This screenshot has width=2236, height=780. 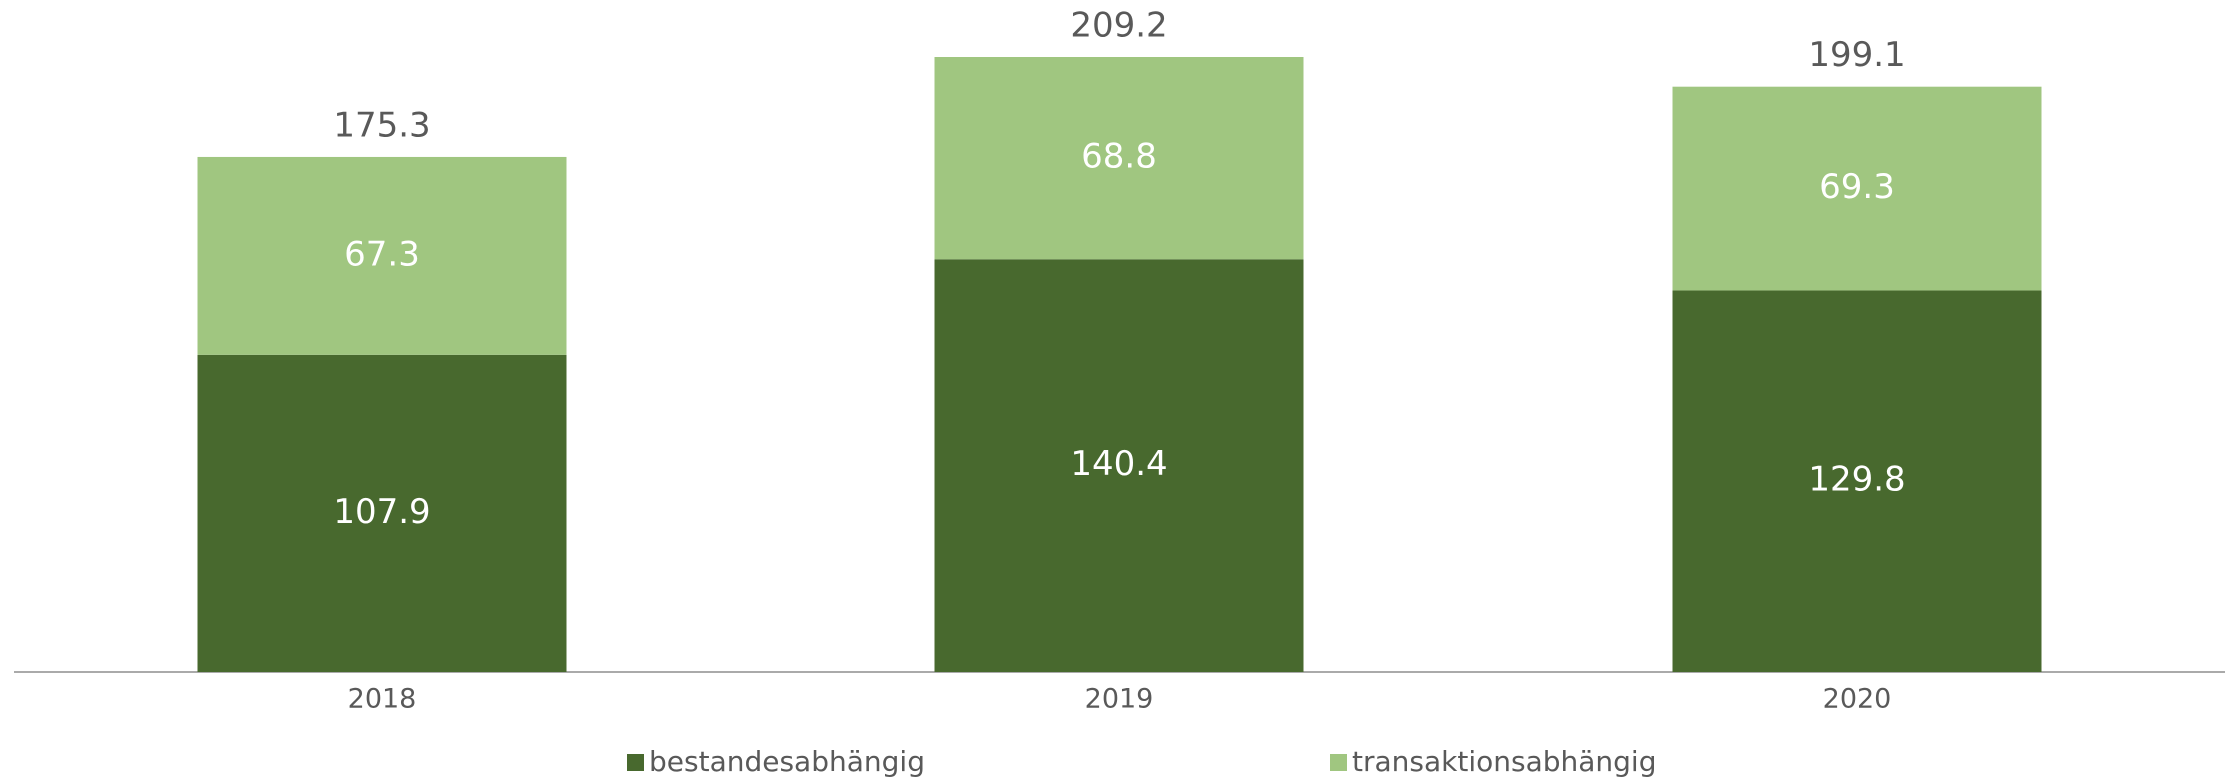 I want to click on value-label: 69.3, so click(x=1857, y=187).